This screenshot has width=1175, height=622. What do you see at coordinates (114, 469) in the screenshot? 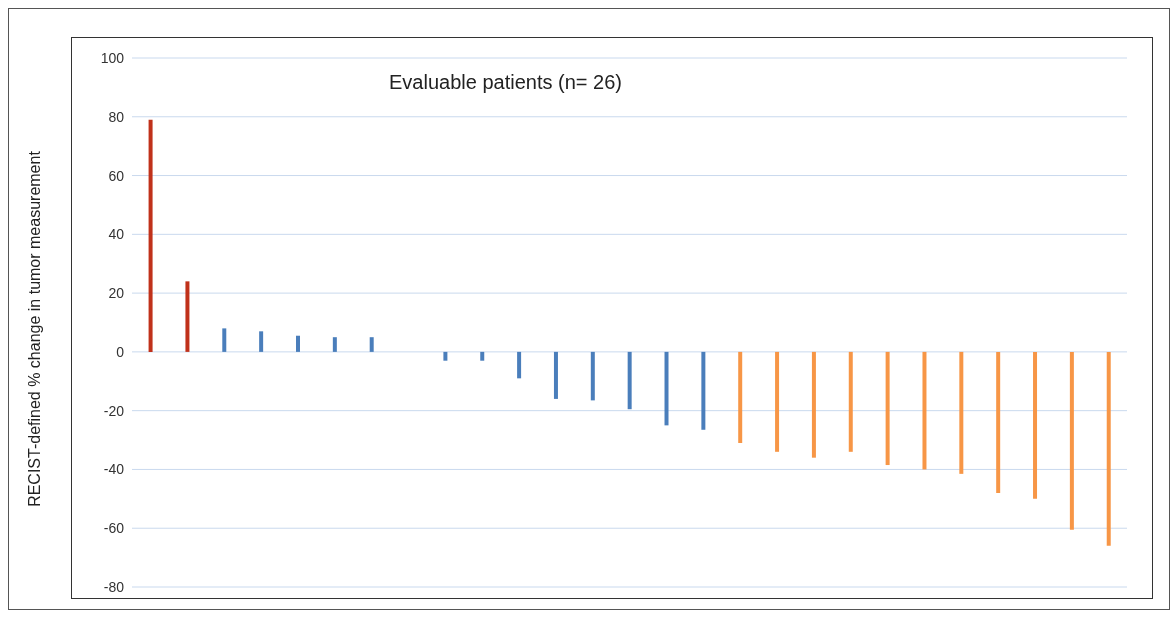
I see `y-tick-label: -40` at bounding box center [114, 469].